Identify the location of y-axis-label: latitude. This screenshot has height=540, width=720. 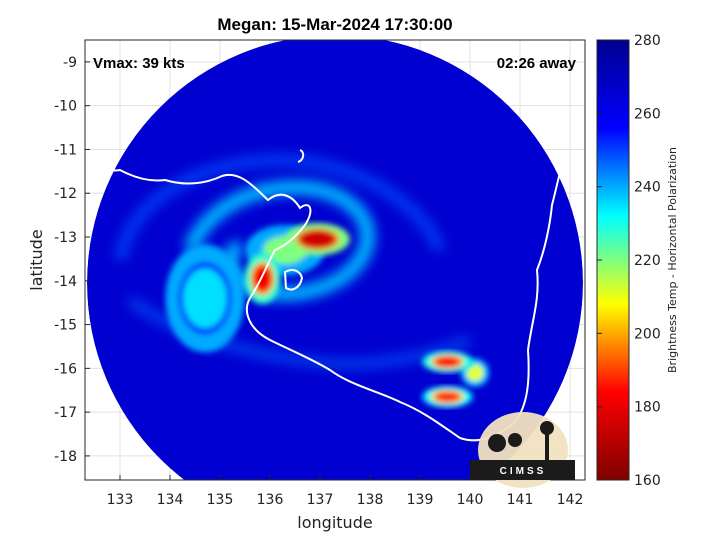
(36, 259).